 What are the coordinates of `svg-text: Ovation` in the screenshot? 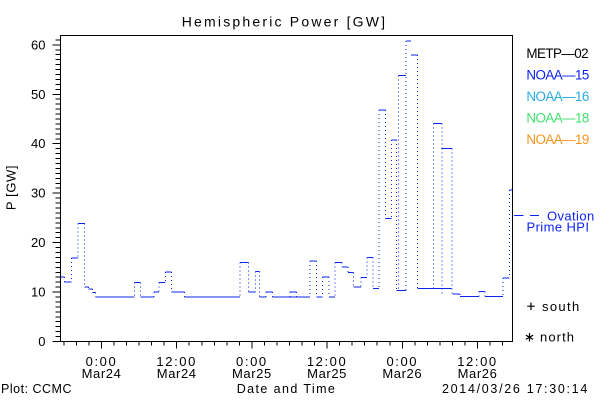 It's located at (571, 216).